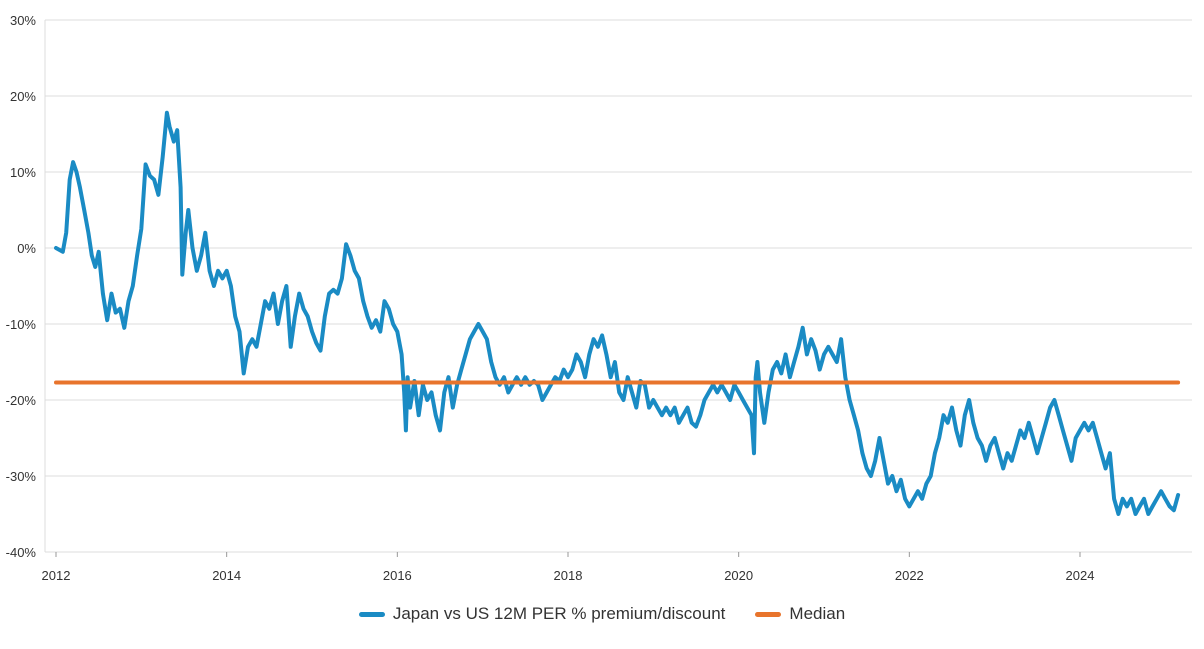  What do you see at coordinates (21, 476) in the screenshot?
I see `y-tick-label: -30%` at bounding box center [21, 476].